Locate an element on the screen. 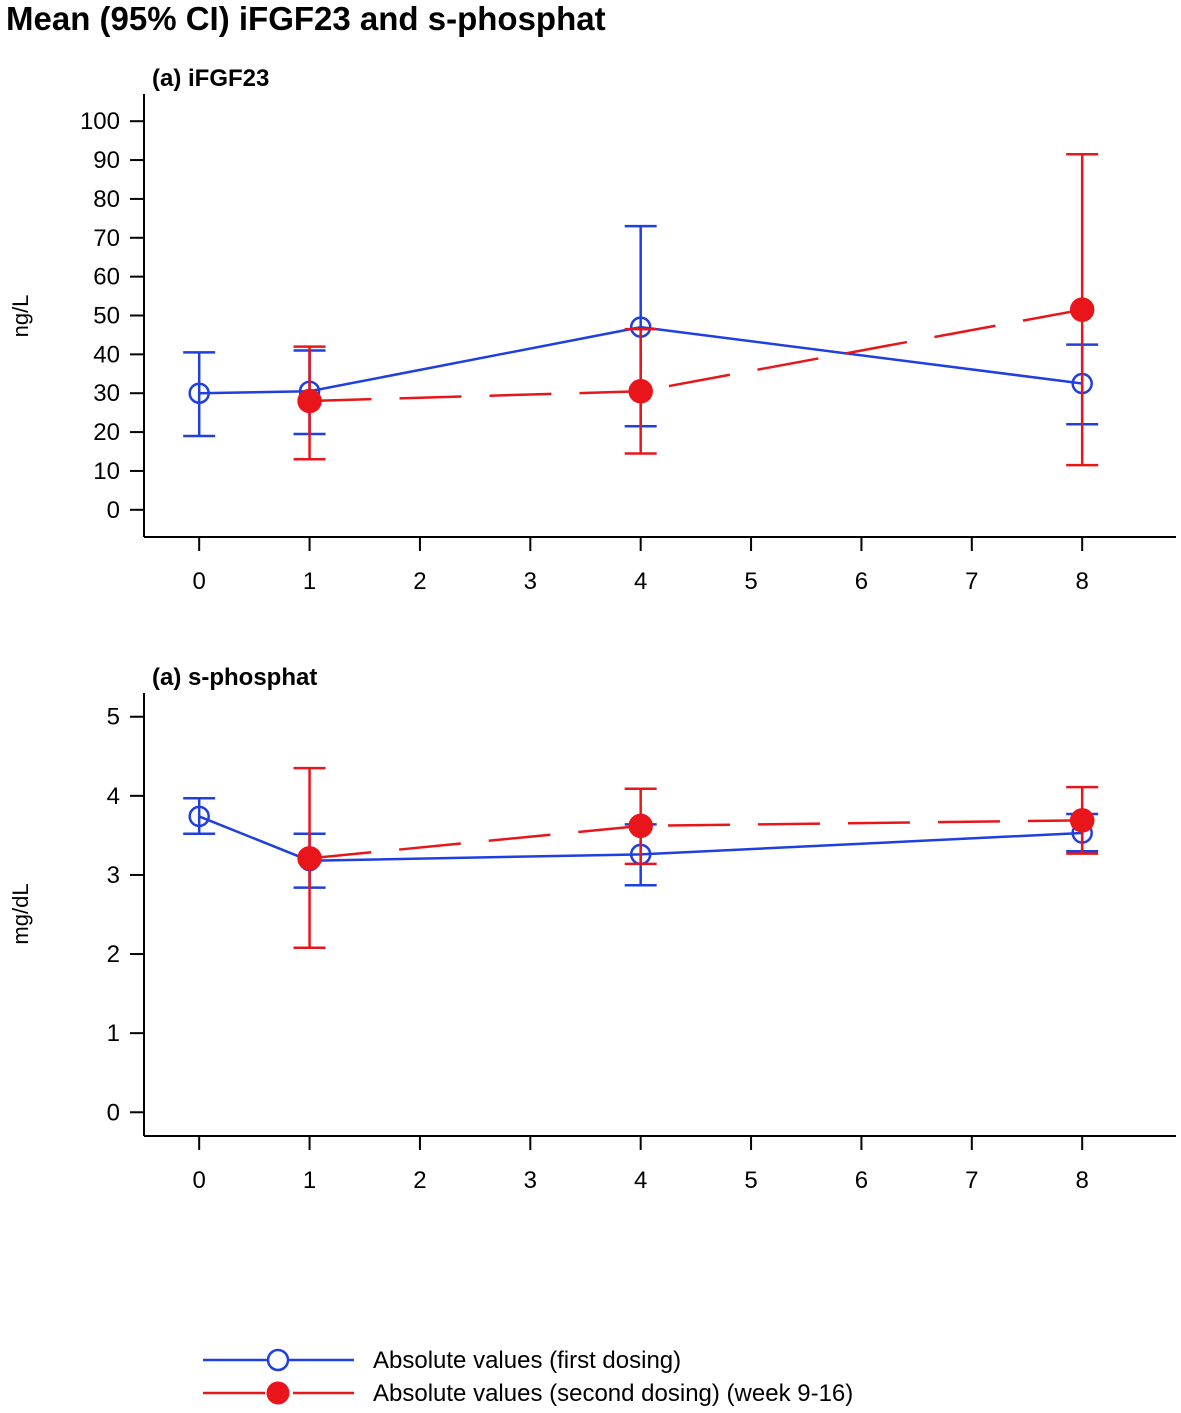 This screenshot has width=1181, height=1413. y-tick-label: 80 is located at coordinates (106, 199).